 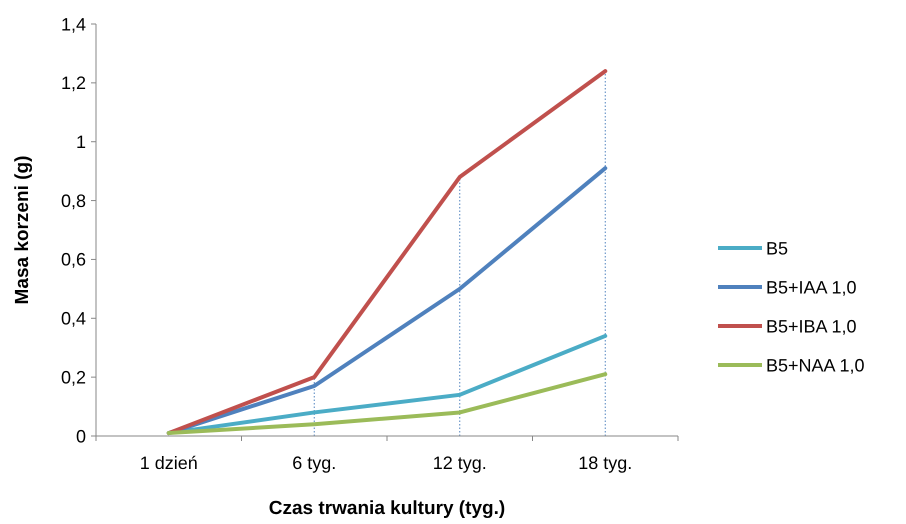 I want to click on y-tick-label: 1,2, so click(x=73, y=83).